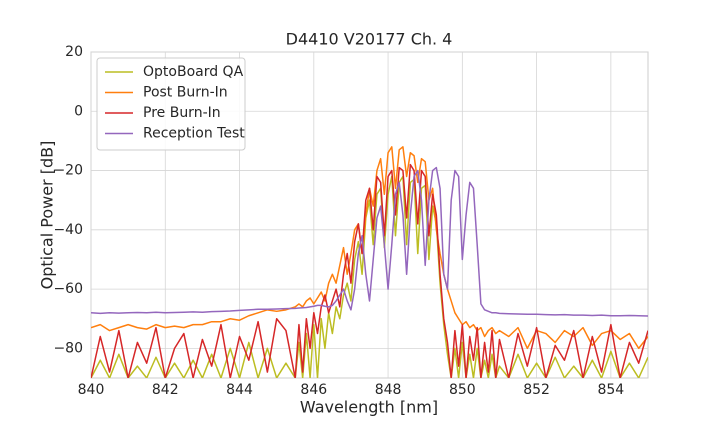 This screenshot has width=720, height=436. What do you see at coordinates (182, 113) in the screenshot?
I see `legend-label: Pre Burn-In` at bounding box center [182, 113].